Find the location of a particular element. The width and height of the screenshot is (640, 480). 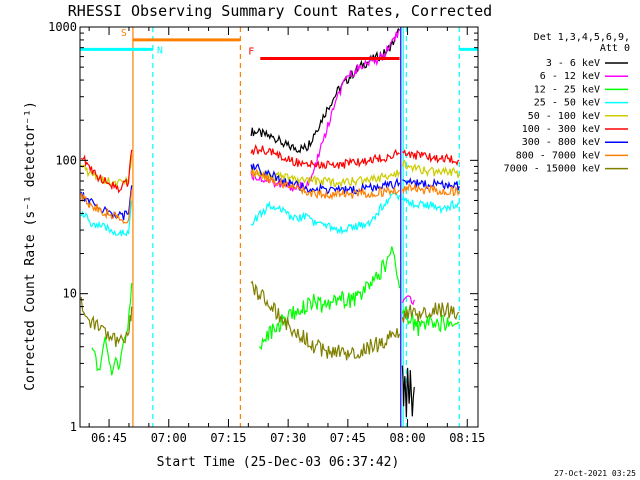

legend-label-2: 12 - 25 keV is located at coordinates (567, 89).